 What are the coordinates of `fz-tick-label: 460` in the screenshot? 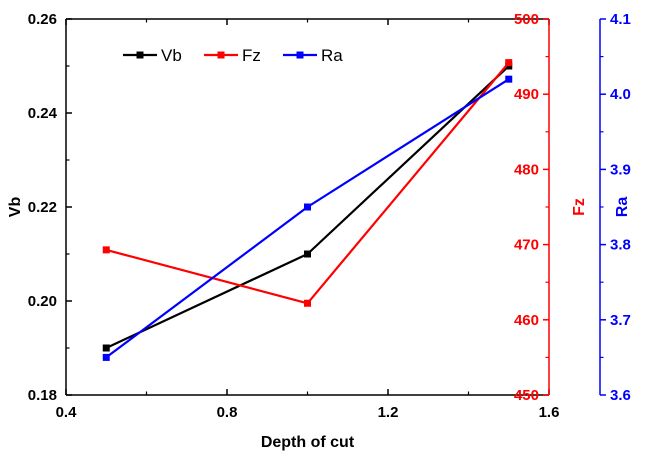 It's located at (526, 320).